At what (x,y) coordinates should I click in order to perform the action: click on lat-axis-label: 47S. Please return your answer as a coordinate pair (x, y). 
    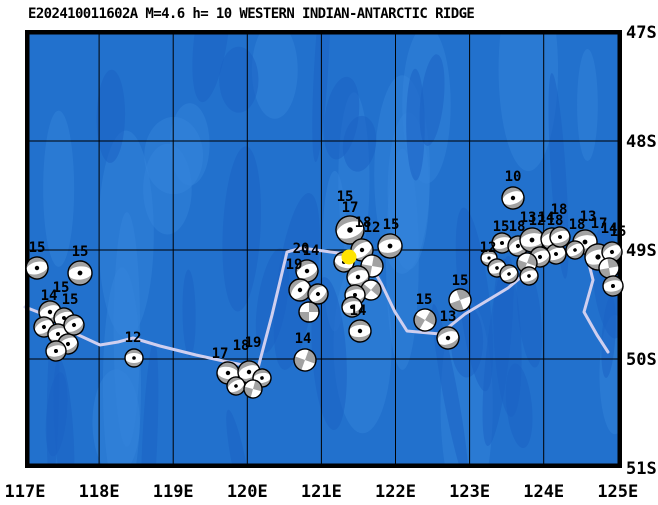
    Looking at the image, I should click on (641, 33).